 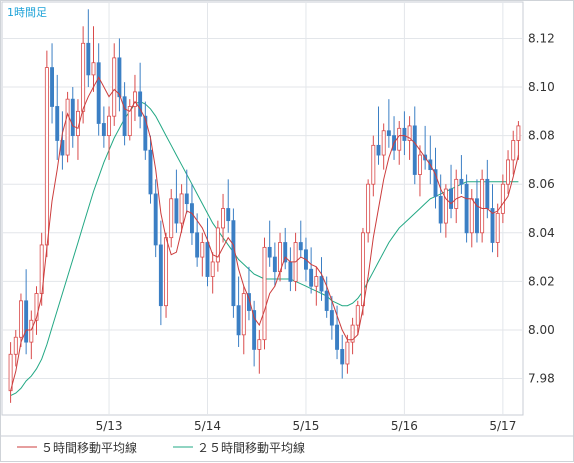 I want to click on y-tick-label: 8.08, so click(x=541, y=136).